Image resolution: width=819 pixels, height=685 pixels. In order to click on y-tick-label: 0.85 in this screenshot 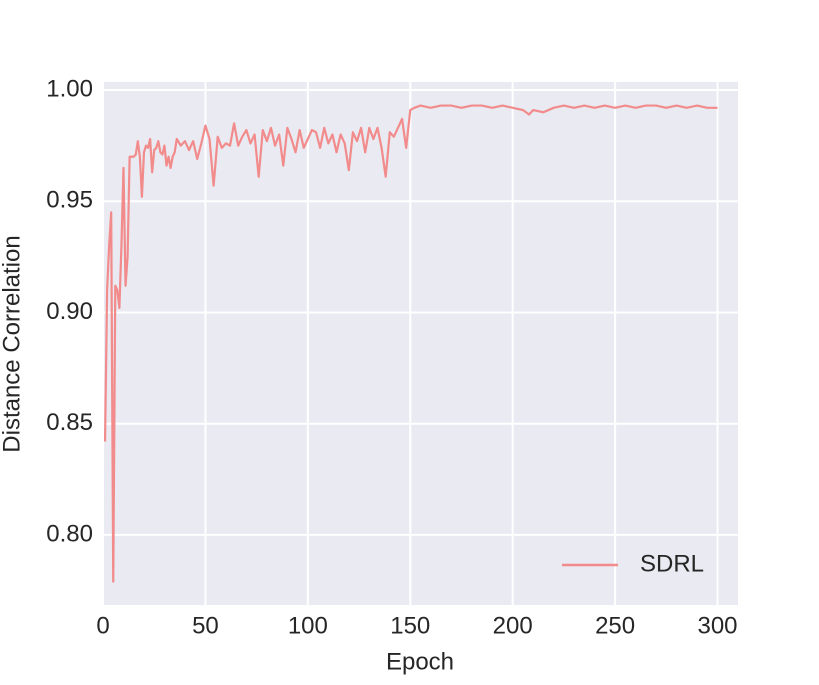, I will do `click(69, 422)`.